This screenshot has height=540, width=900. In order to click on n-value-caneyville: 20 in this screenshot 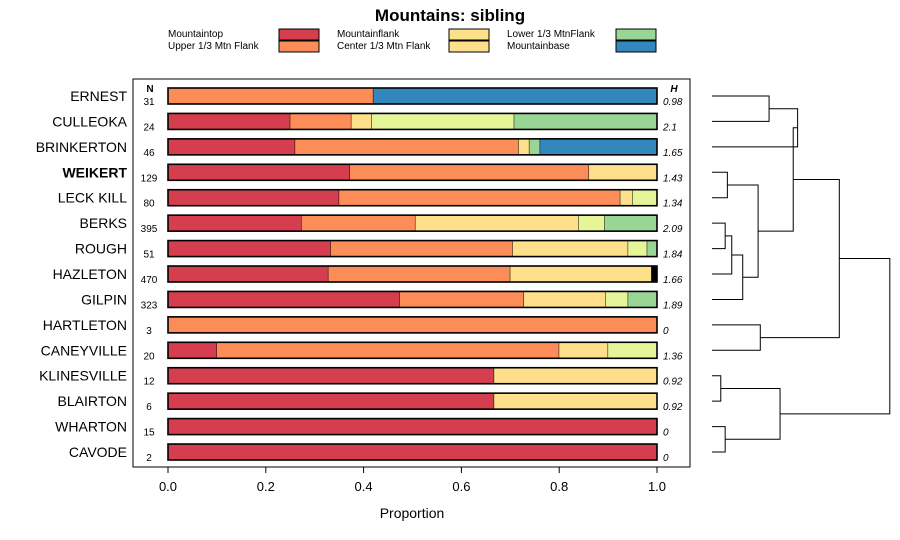, I will do `click(149, 356)`.